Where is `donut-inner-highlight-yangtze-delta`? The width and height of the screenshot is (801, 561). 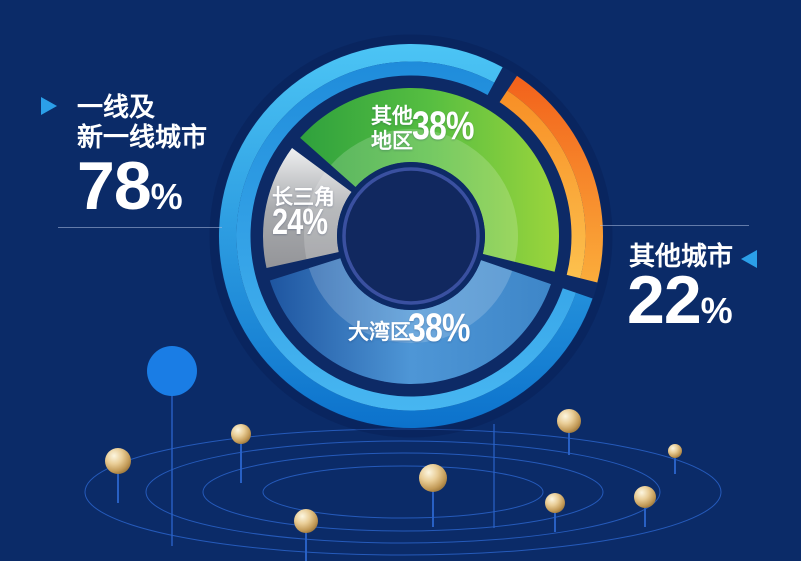
donut-inner-highlight-yangtze-delta is located at coordinates (328, 216).